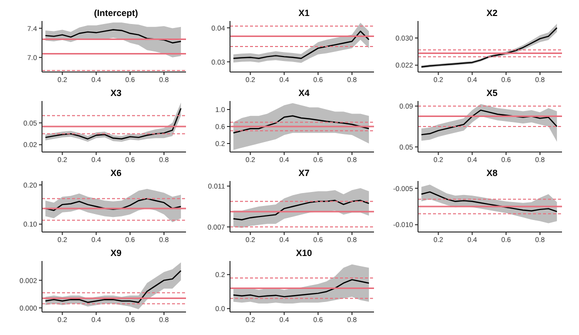  What do you see at coordinates (115, 93) in the screenshot?
I see `chart-title: X3` at bounding box center [115, 93].